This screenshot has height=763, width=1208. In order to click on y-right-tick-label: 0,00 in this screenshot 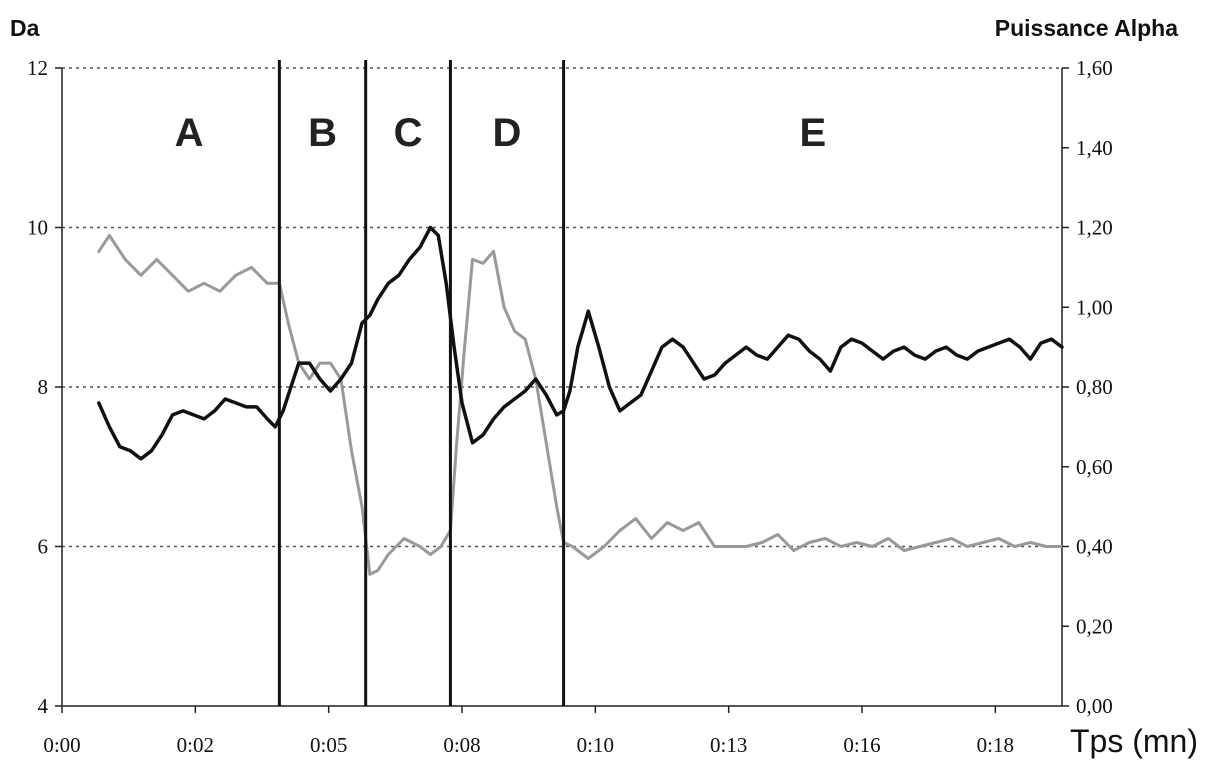, I will do `click(1094, 706)`.